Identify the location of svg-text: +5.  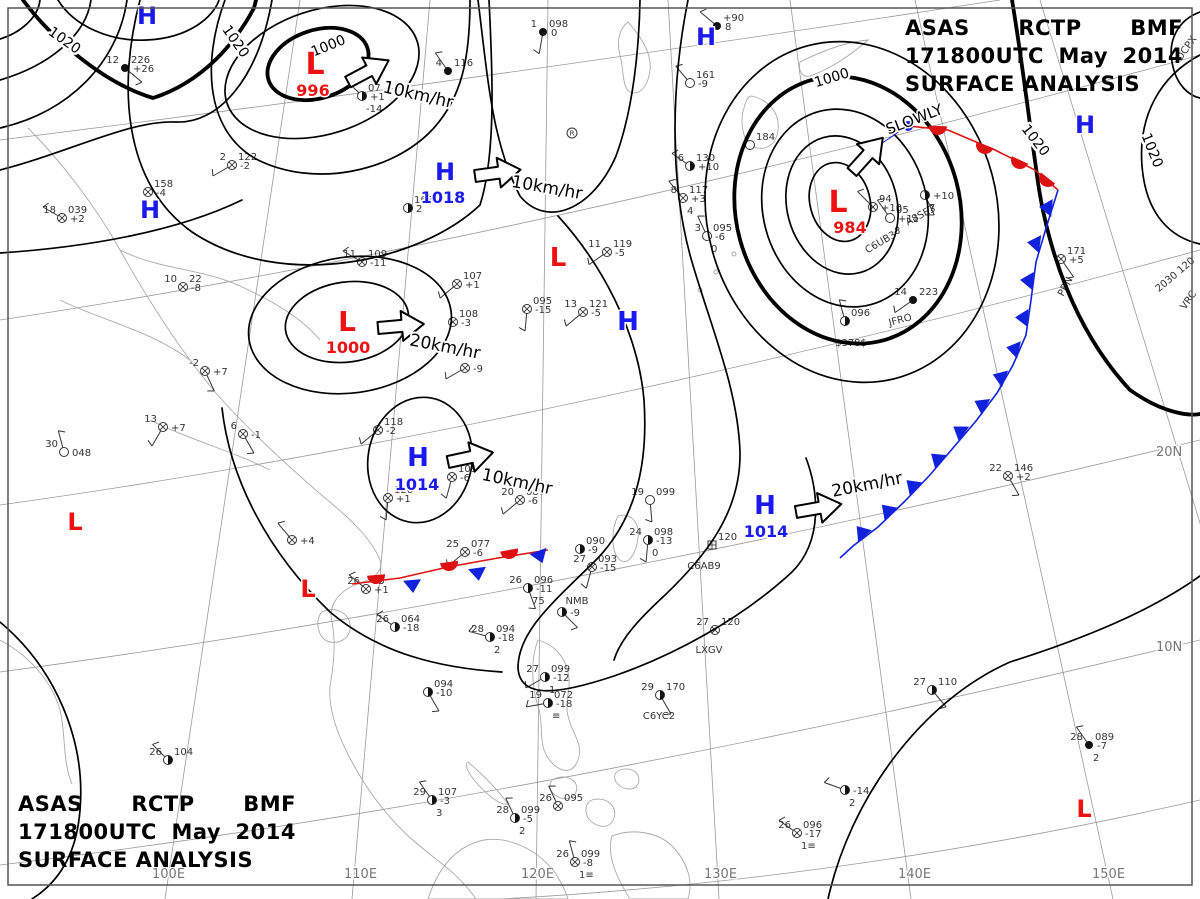
(1076, 260).